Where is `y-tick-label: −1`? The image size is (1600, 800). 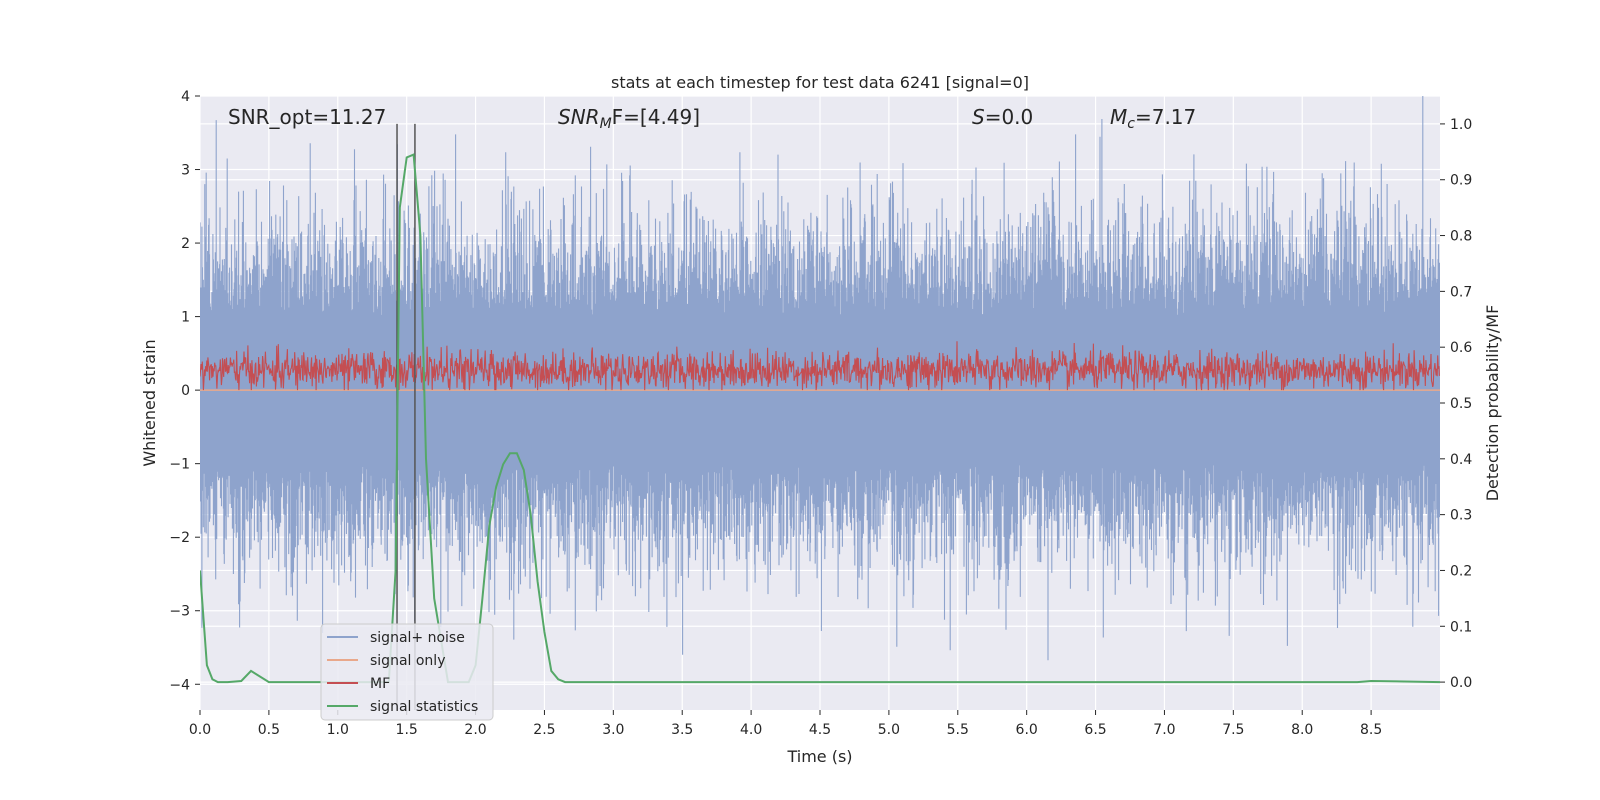 y-tick-label: −1 is located at coordinates (179, 465).